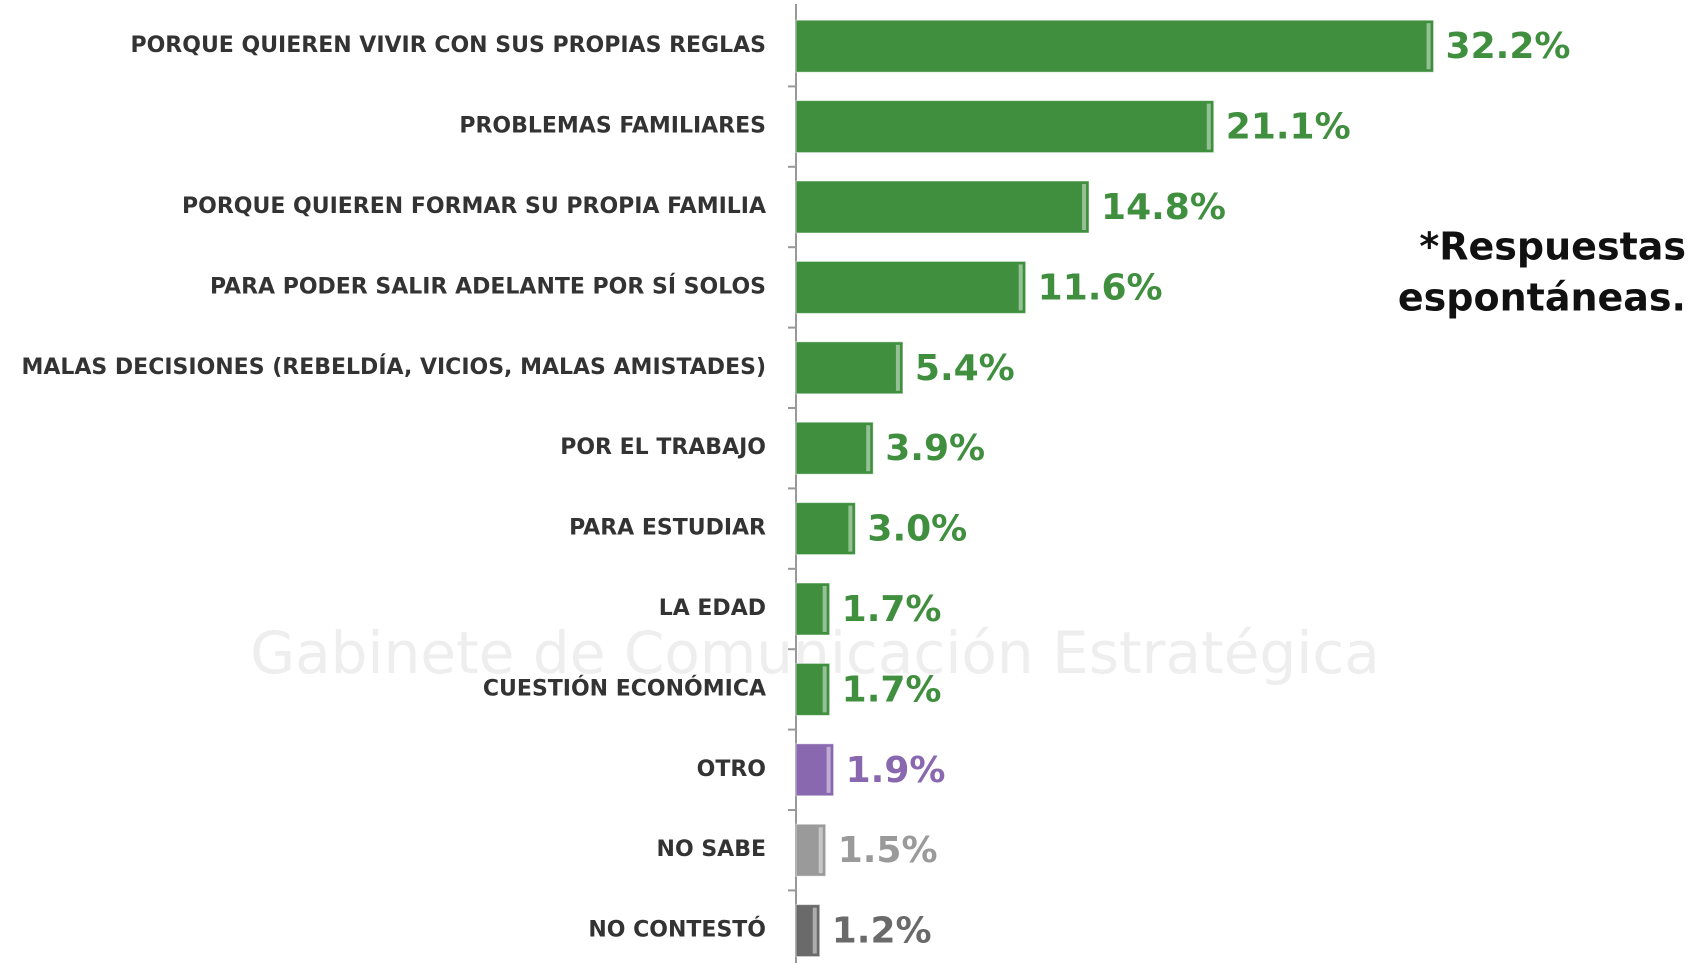 The image size is (1696, 963). I want to click on value-label: 1.9%, so click(896, 770).